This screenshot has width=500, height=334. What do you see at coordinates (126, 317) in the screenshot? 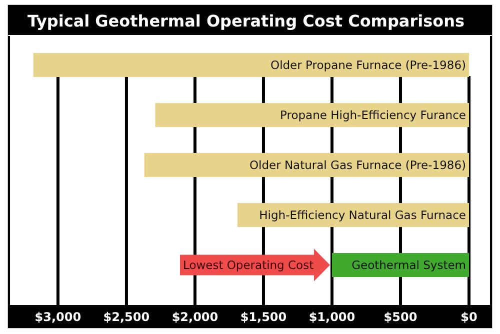
I see `x-tick-label: $2,500` at bounding box center [126, 317].